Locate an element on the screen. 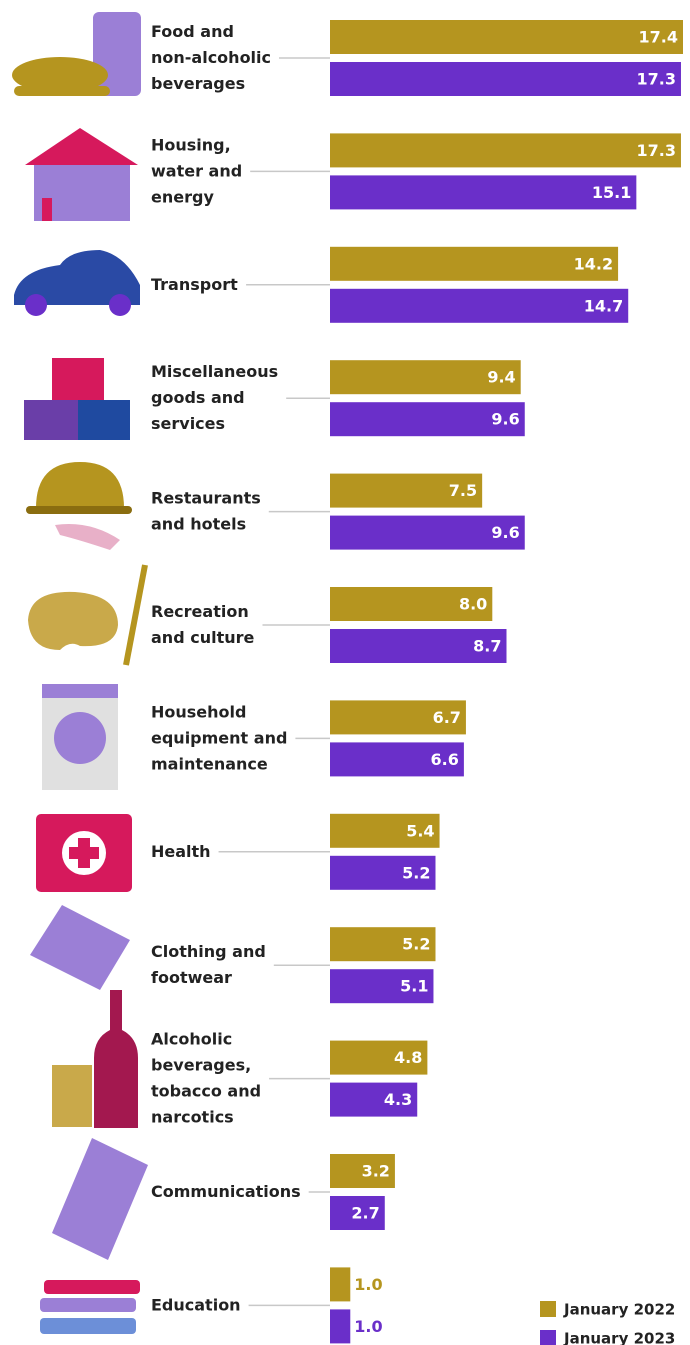  value-label: 3.2 is located at coordinates (376, 1171).